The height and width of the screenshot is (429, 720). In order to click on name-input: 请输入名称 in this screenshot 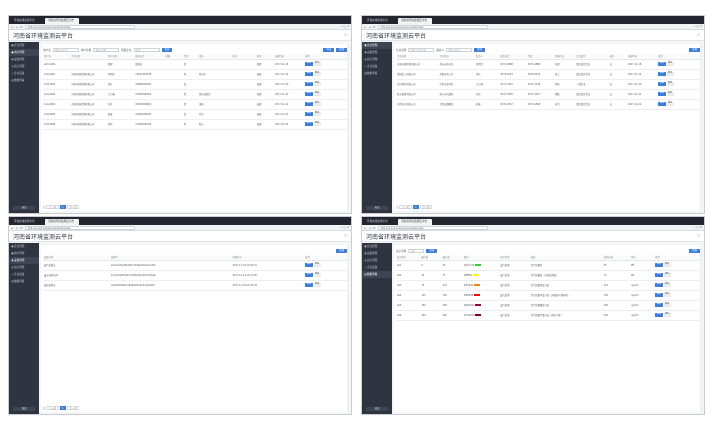, I will do `click(106, 49)`.